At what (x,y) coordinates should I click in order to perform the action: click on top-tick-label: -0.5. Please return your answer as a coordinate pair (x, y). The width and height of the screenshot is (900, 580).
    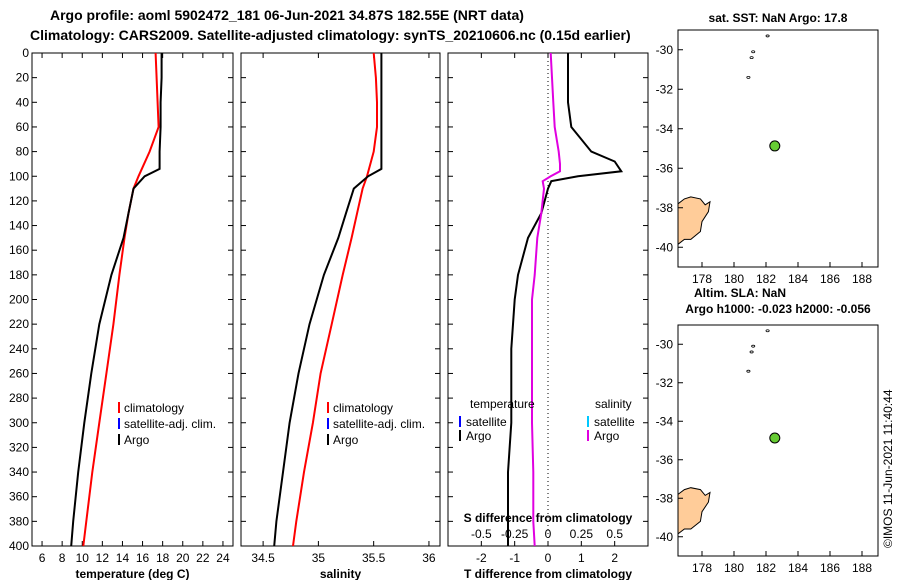
    Looking at the image, I should click on (481, 534).